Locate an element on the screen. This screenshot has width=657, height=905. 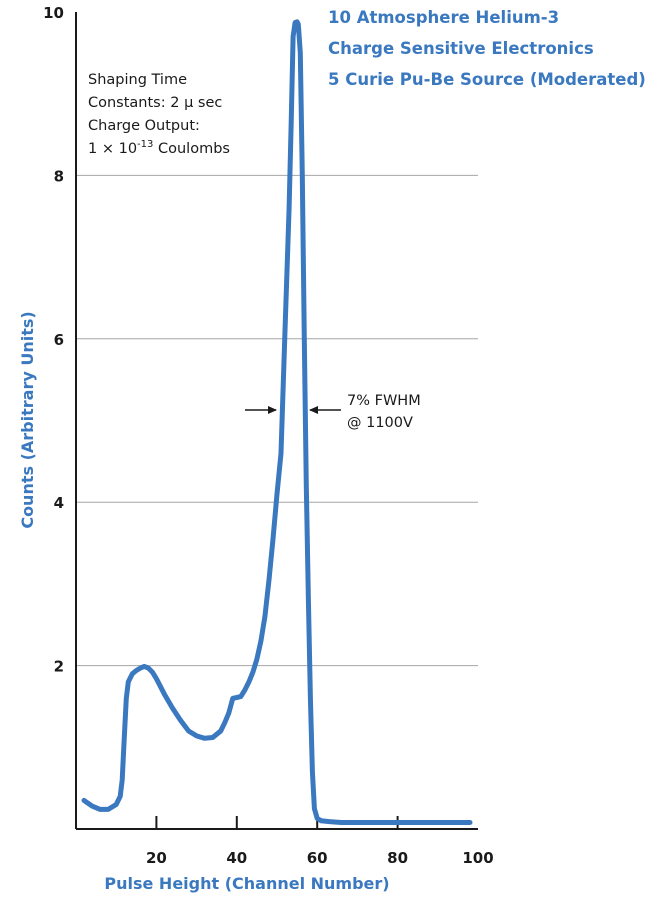
title-line-1: 10 Atmosphere Helium-3 is located at coordinates (443, 17).